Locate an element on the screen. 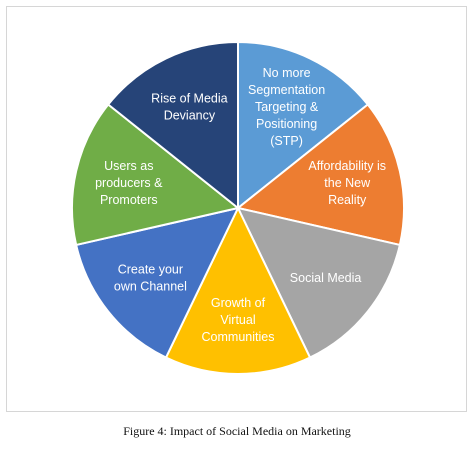 Image resolution: width=474 pixels, height=449 pixels. pie-slice-affordability-is-the-new-reality is located at coordinates (320, 175).